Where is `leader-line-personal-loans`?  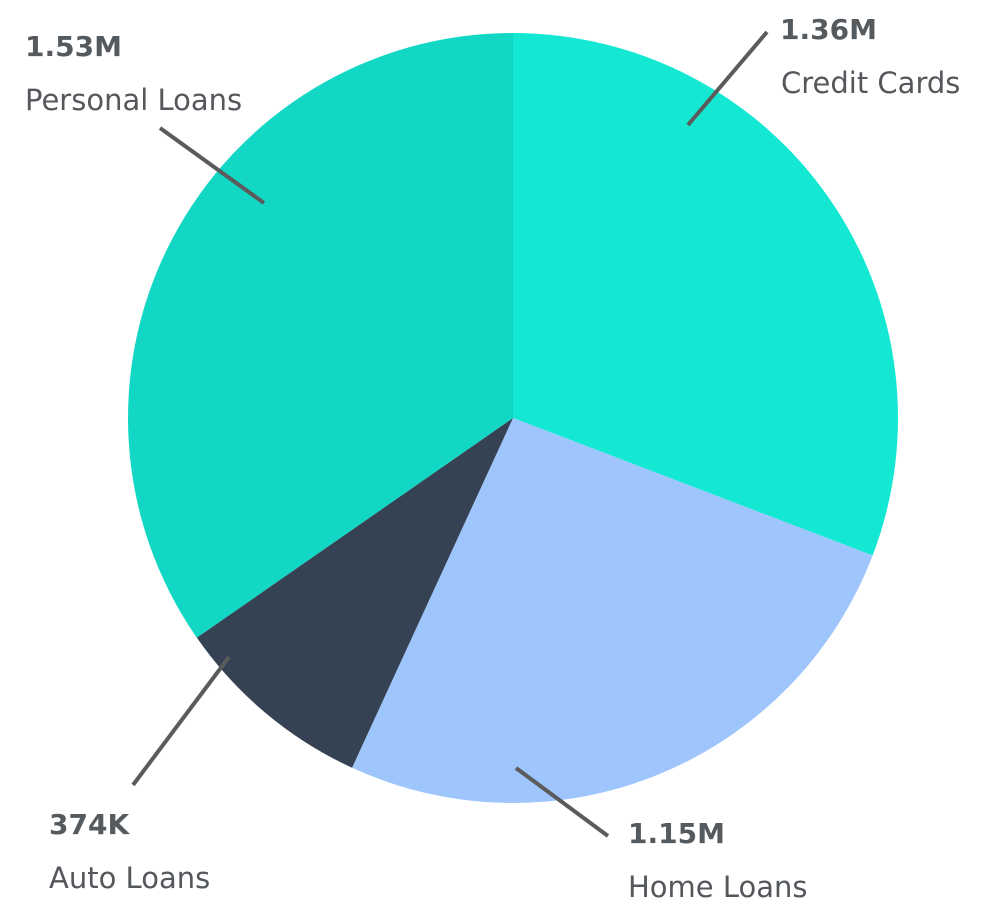 leader-line-personal-loans is located at coordinates (212, 165).